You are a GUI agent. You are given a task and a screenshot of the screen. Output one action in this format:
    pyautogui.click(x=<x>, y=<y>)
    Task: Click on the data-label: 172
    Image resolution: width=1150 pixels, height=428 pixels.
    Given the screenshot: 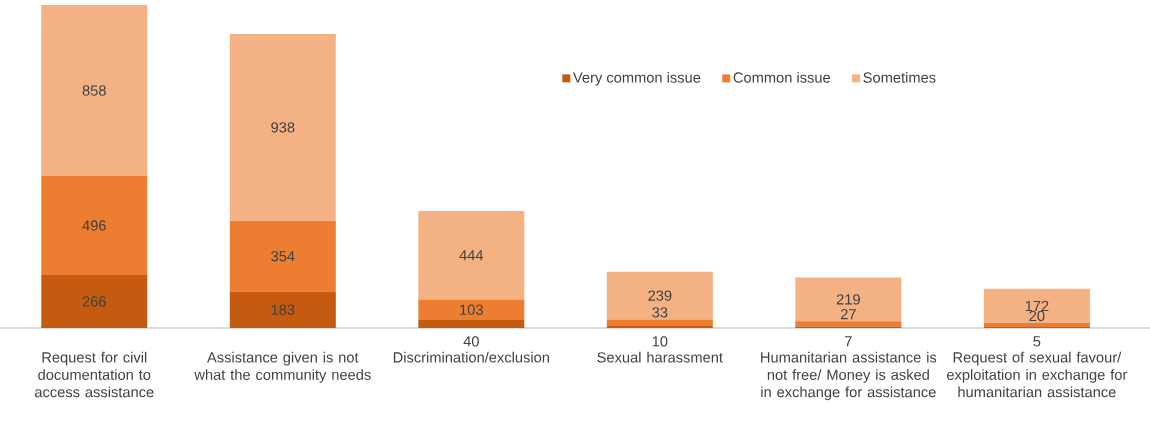 What is the action you would take?
    pyautogui.click(x=1037, y=305)
    